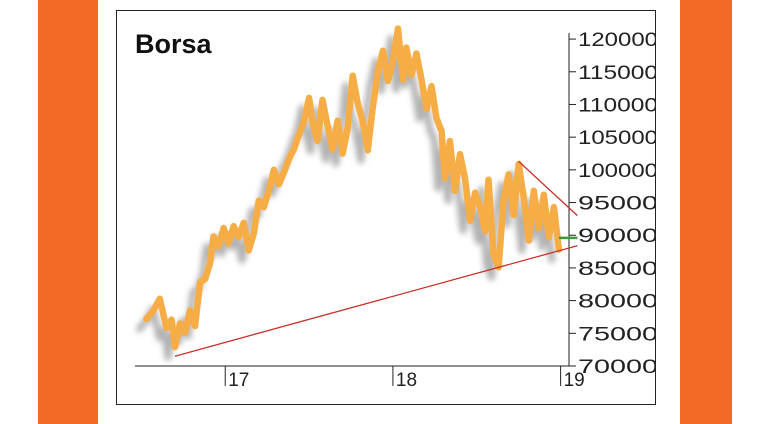 The width and height of the screenshot is (770, 424). I want to click on x-tick-label: 17, so click(238, 380).